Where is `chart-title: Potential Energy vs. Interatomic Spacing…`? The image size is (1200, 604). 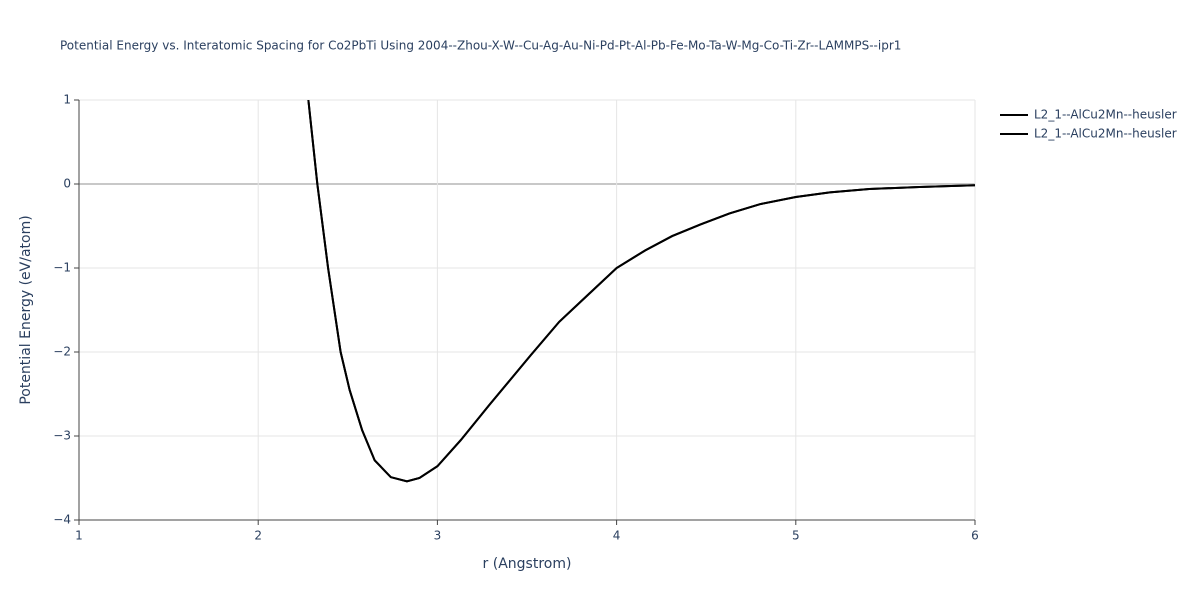
chart-title: Potential Energy vs. Interatomic Spacing… is located at coordinates (480, 46).